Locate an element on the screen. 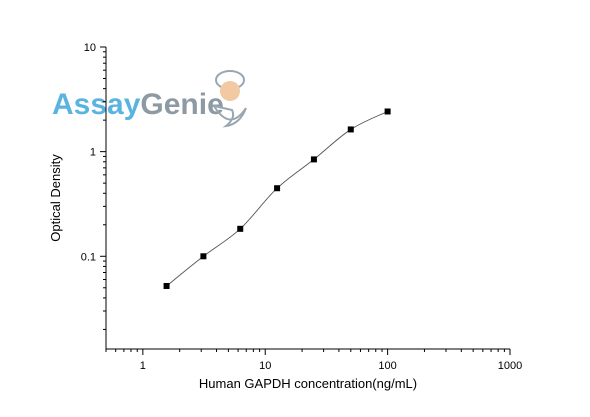 The width and height of the screenshot is (590, 417). y-tick-label: 10 is located at coordinates (90, 48).